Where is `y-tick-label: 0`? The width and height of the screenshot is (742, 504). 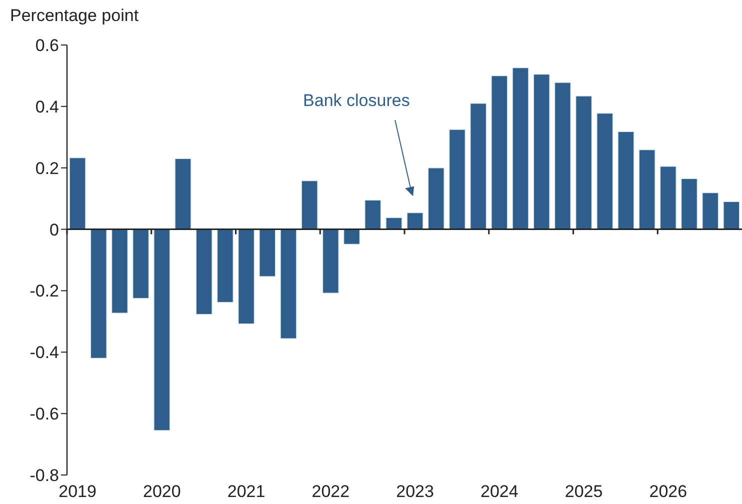
y-tick-label: 0 is located at coordinates (54, 230).